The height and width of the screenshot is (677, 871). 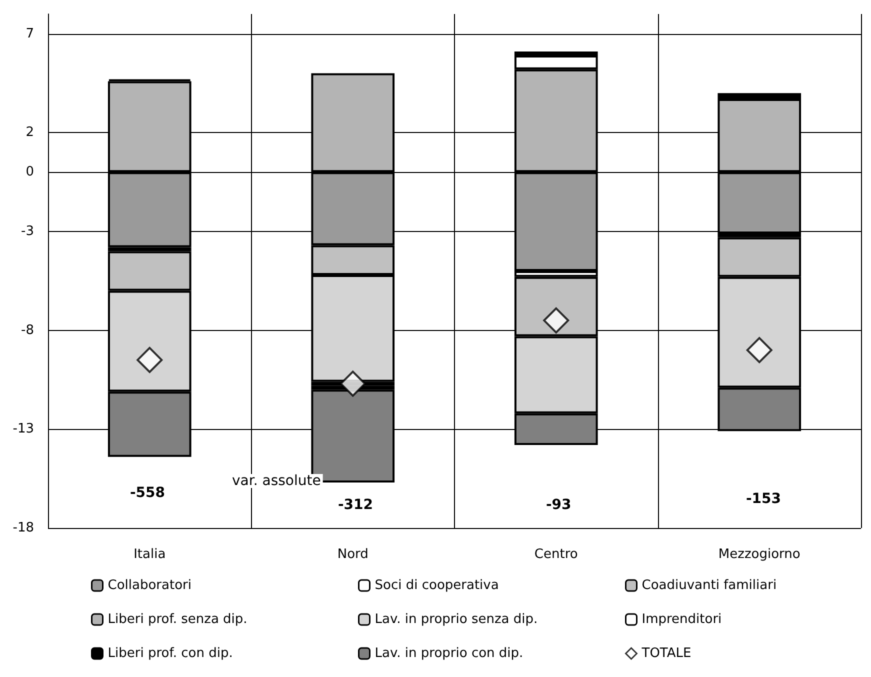 What do you see at coordinates (666, 653) in the screenshot?
I see `legend-label: TOTALE` at bounding box center [666, 653].